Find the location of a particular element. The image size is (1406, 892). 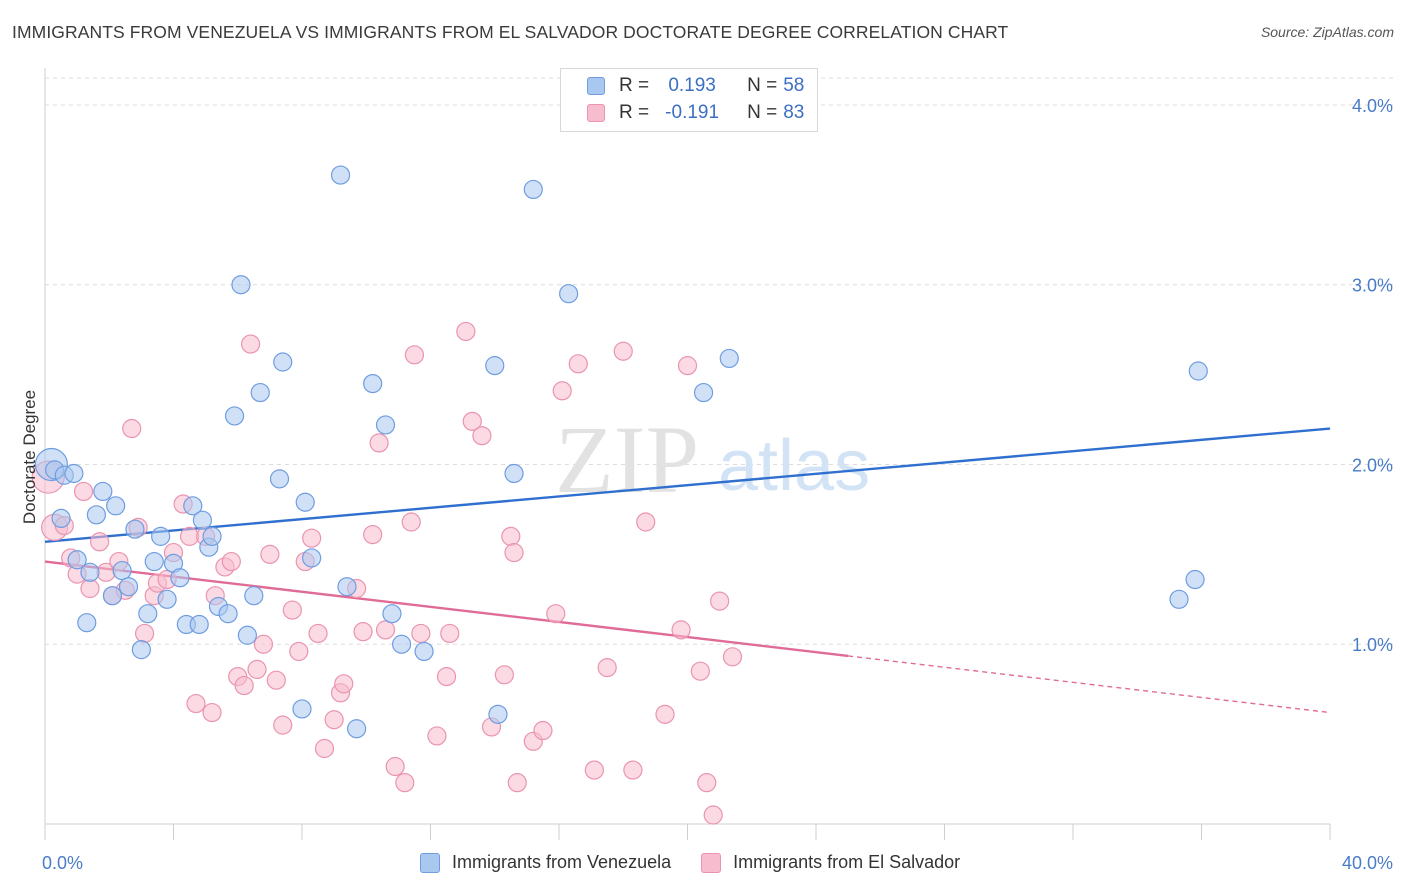

bottom-legend-venezuela: Immigrants from Venezuela is located at coordinates (545, 862).